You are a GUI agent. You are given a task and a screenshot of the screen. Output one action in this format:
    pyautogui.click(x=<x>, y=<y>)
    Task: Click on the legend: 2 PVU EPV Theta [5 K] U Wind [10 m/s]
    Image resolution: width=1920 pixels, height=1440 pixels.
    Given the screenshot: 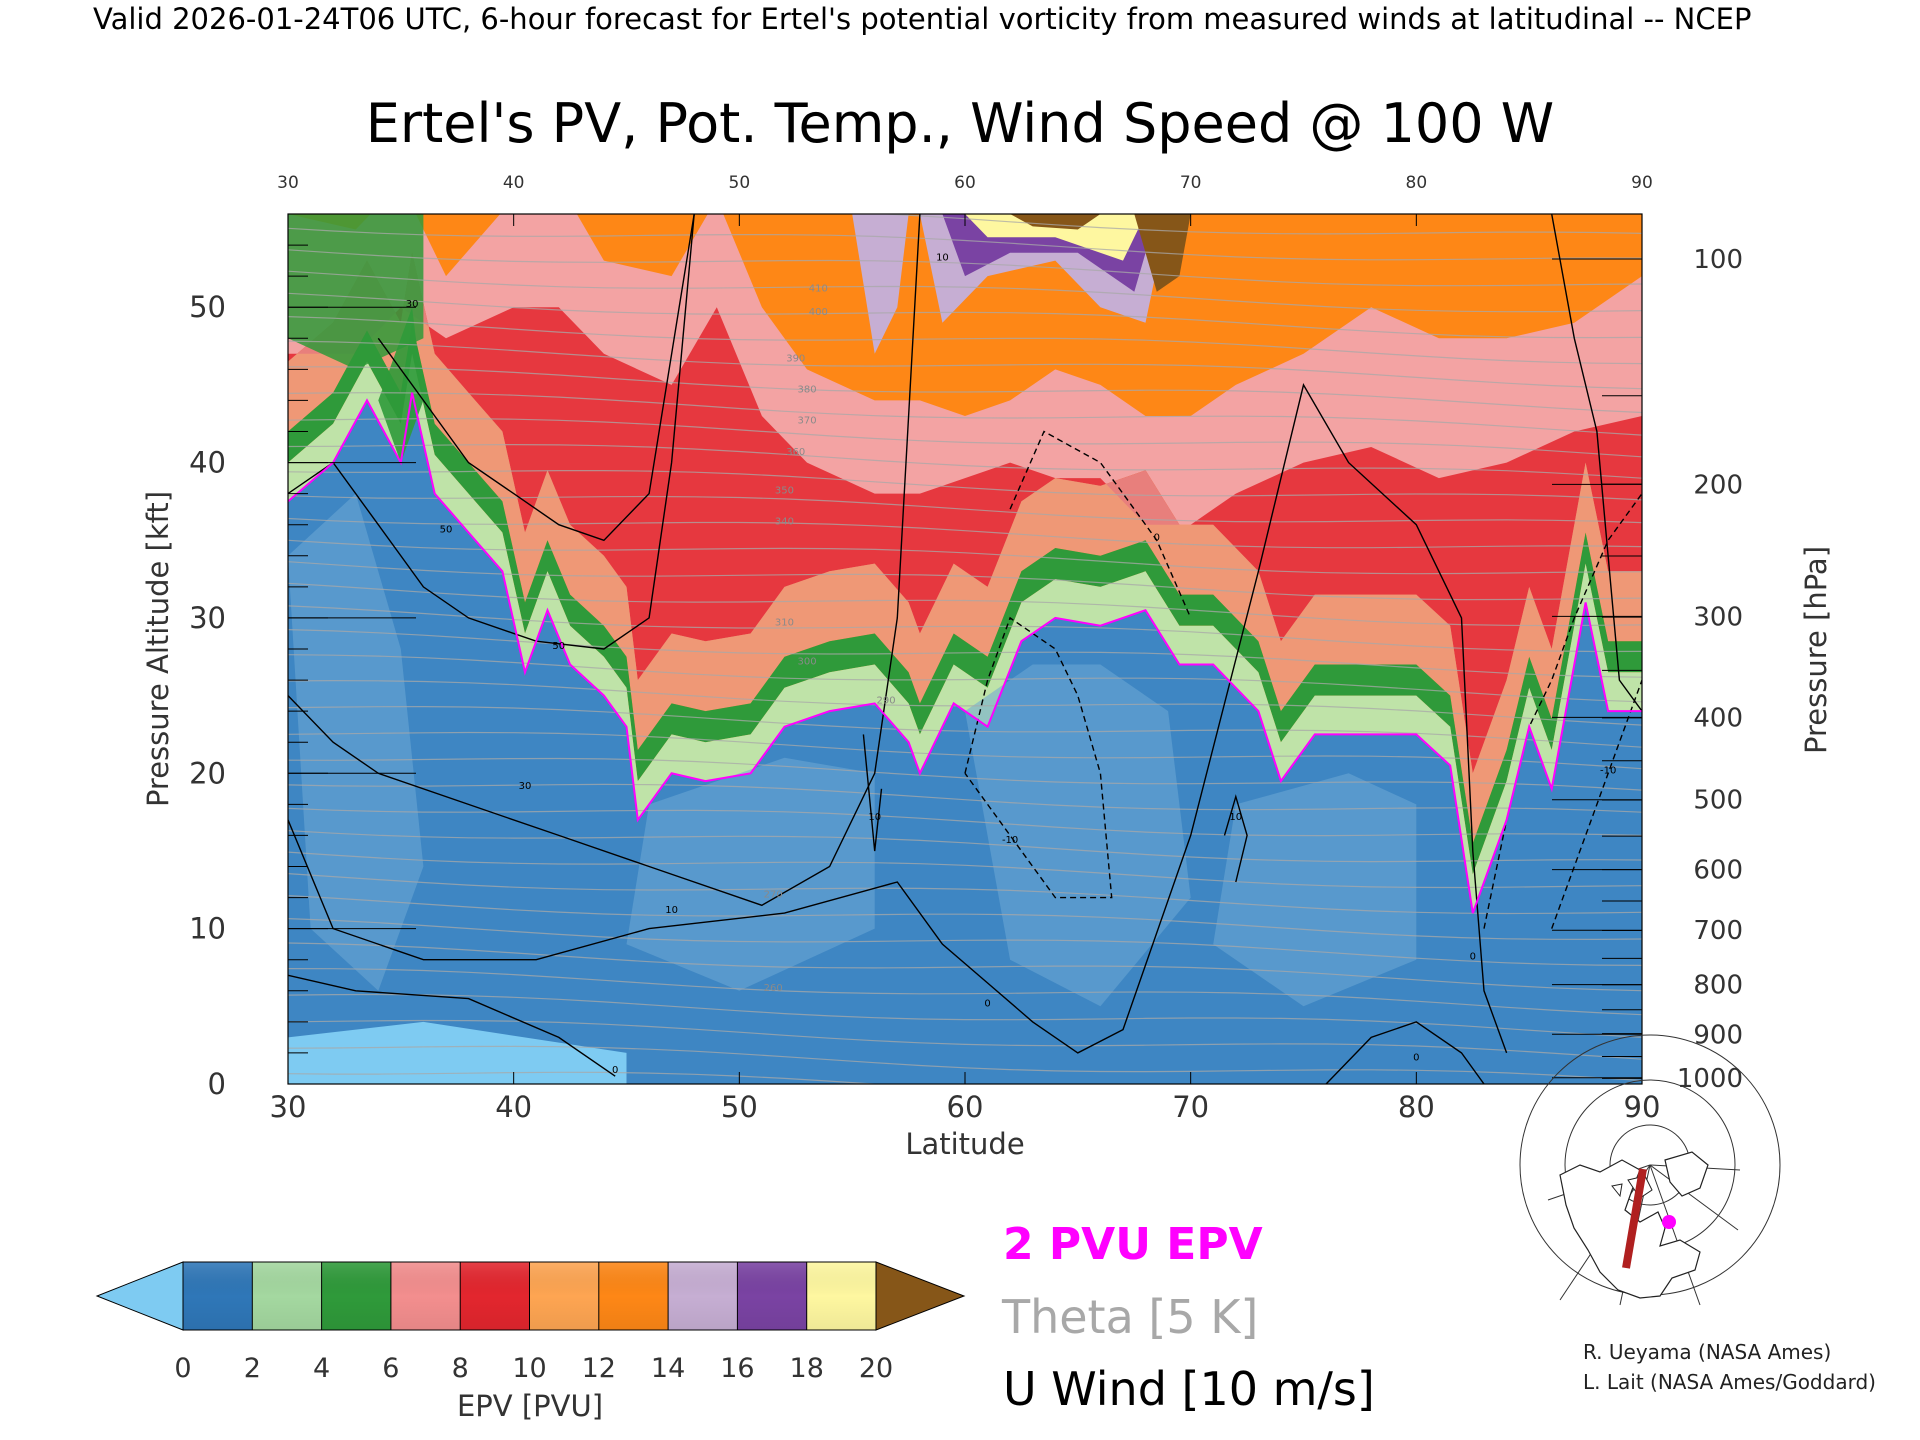 What is the action you would take?
    pyautogui.click(x=1188, y=1317)
    